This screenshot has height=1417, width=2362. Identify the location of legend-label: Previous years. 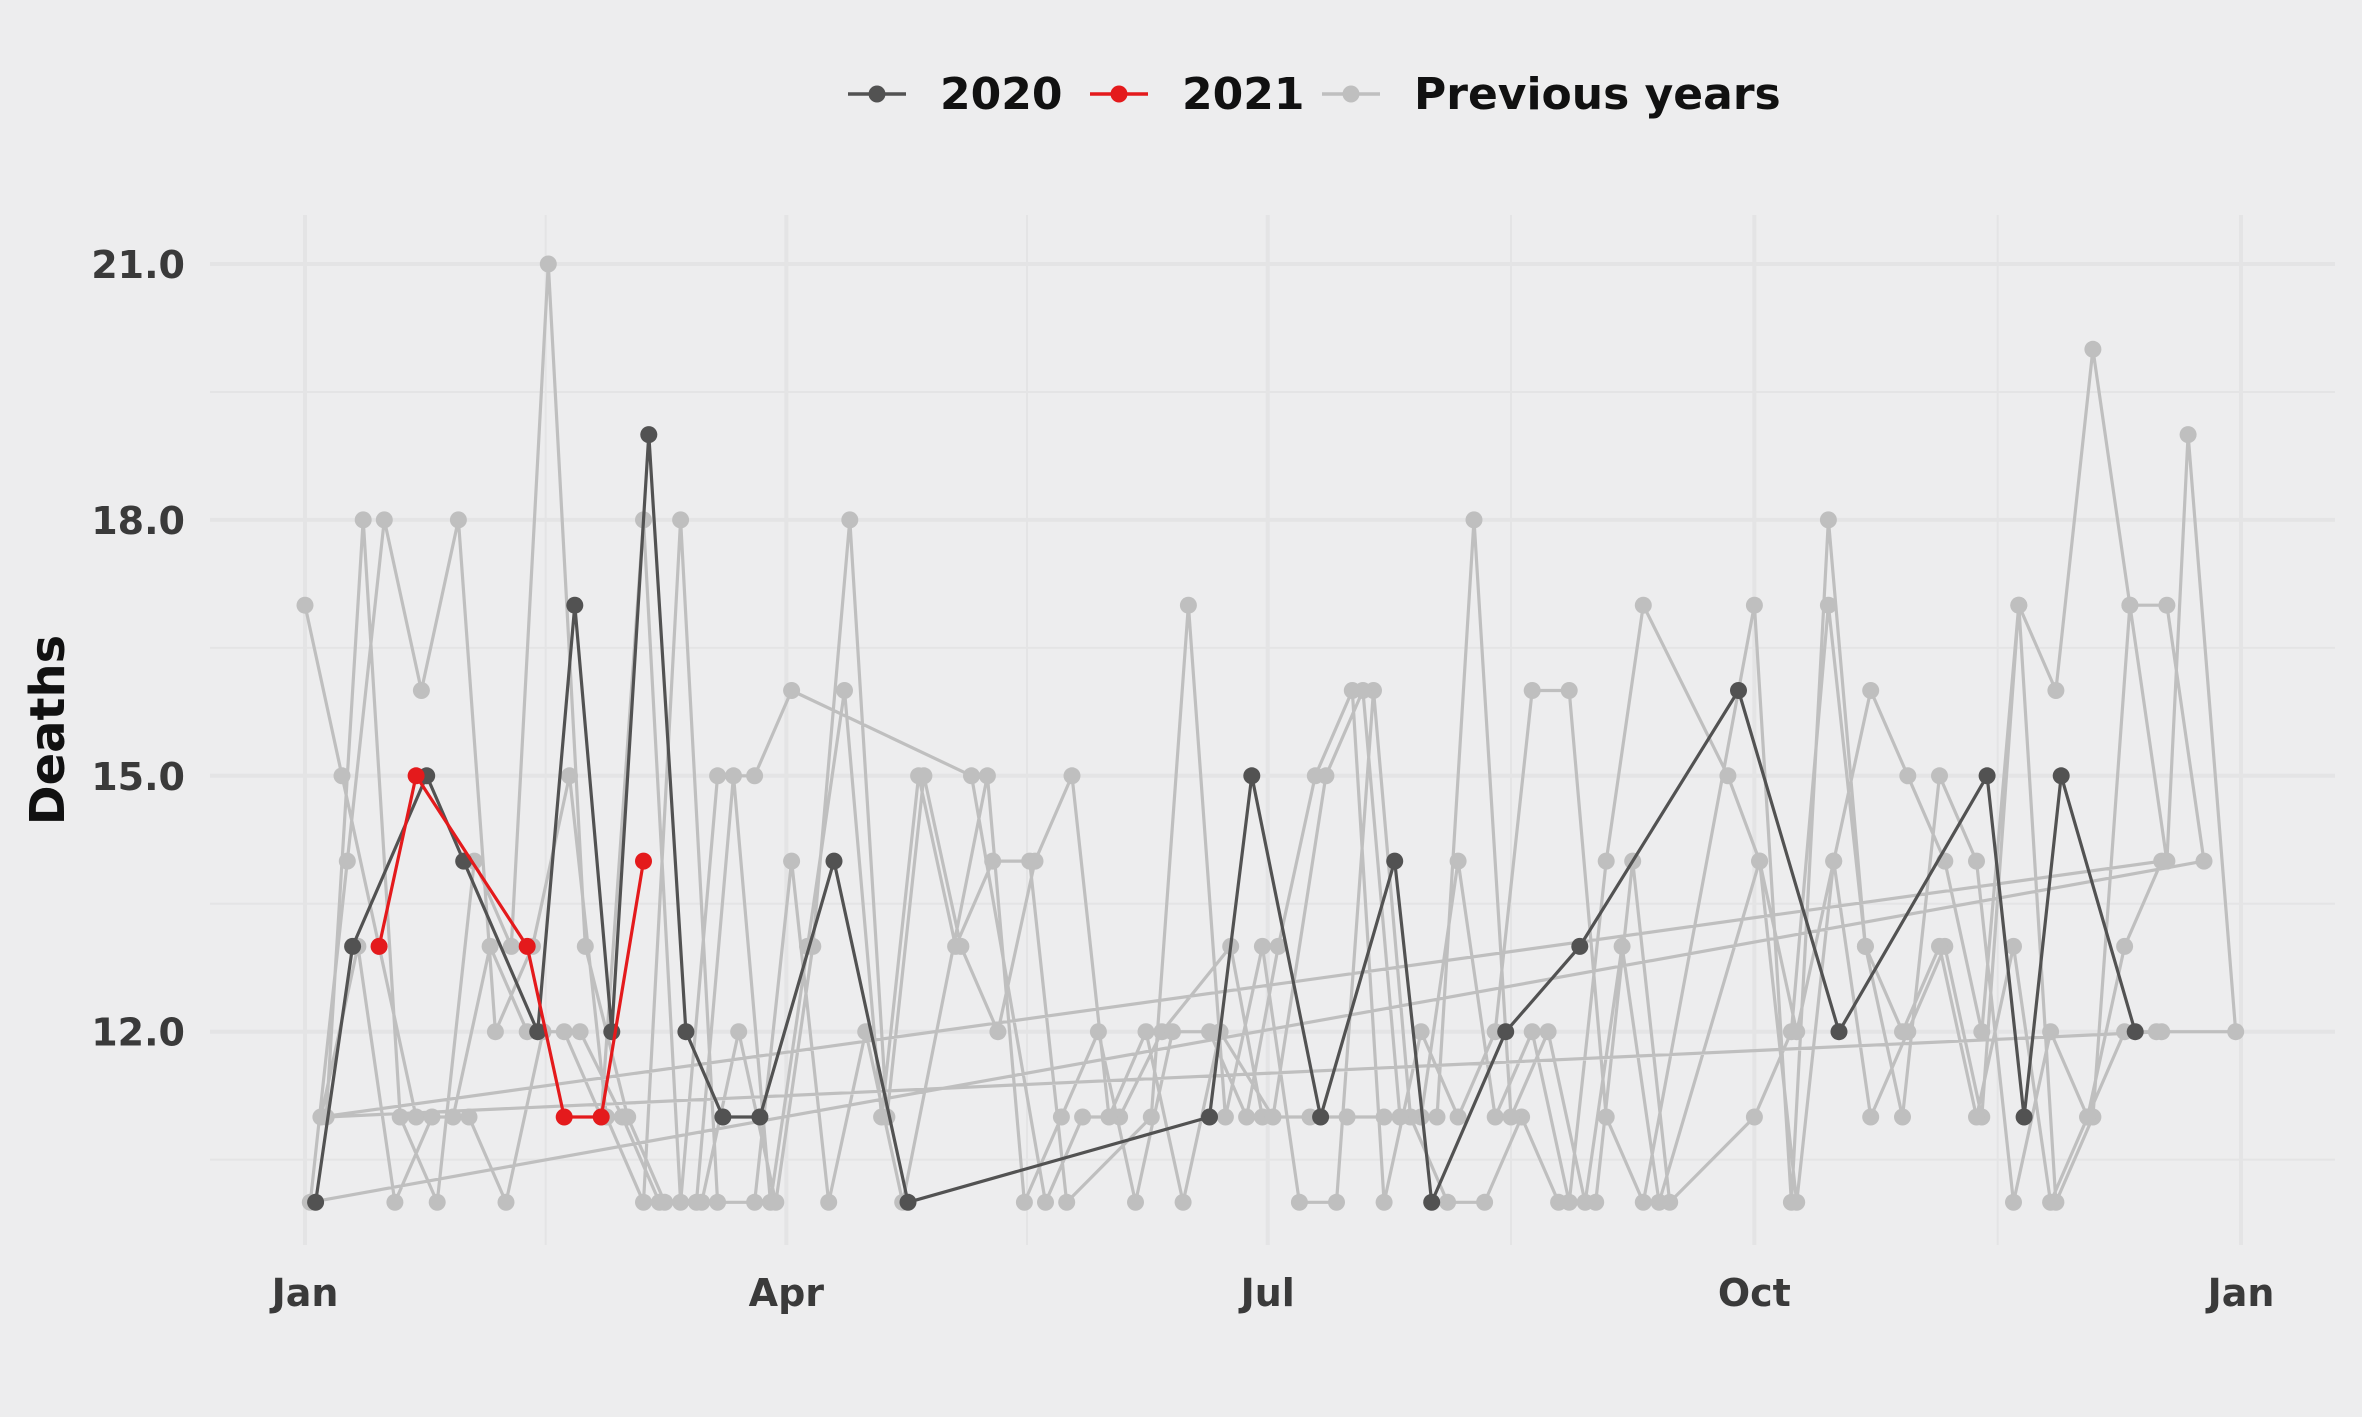
(1597, 94).